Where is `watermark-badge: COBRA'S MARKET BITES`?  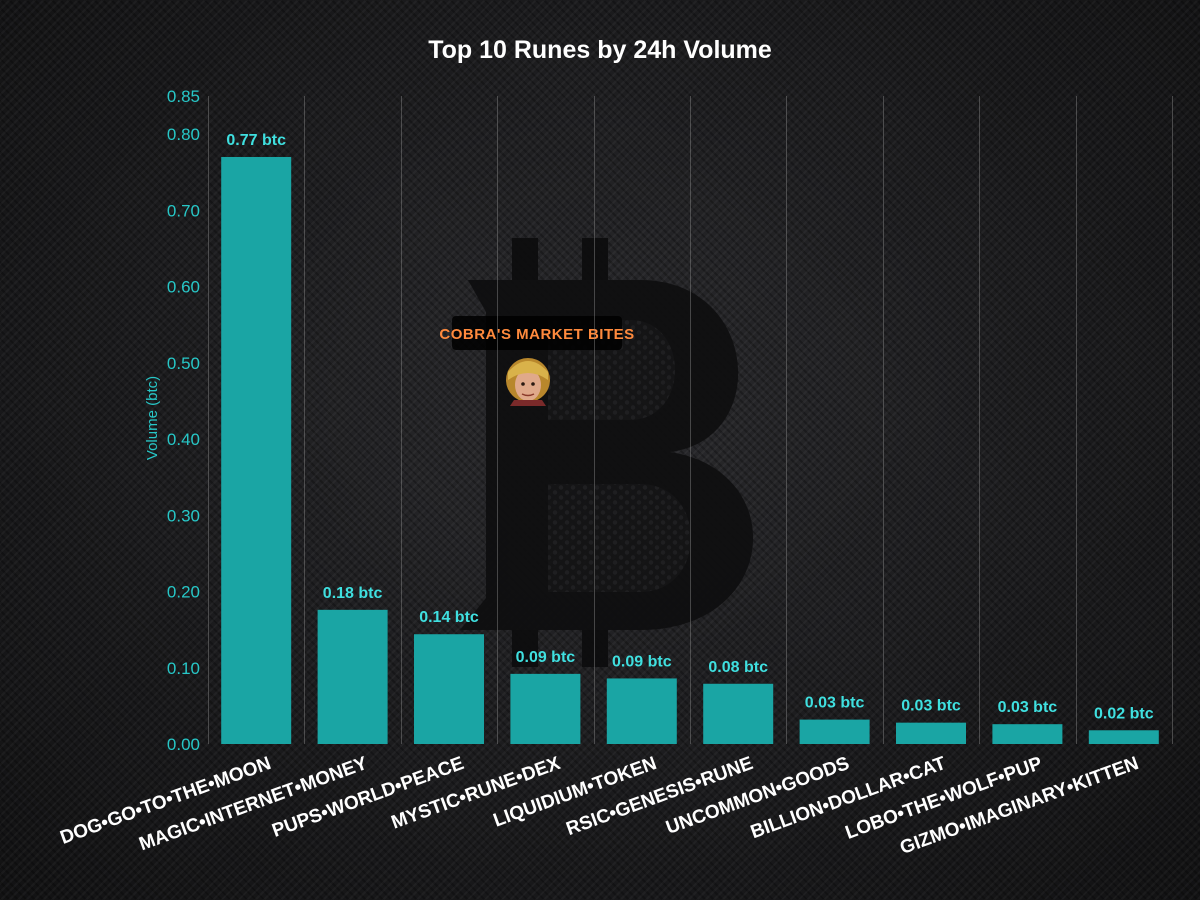
watermark-badge: COBRA'S MARKET BITES is located at coordinates (536, 361).